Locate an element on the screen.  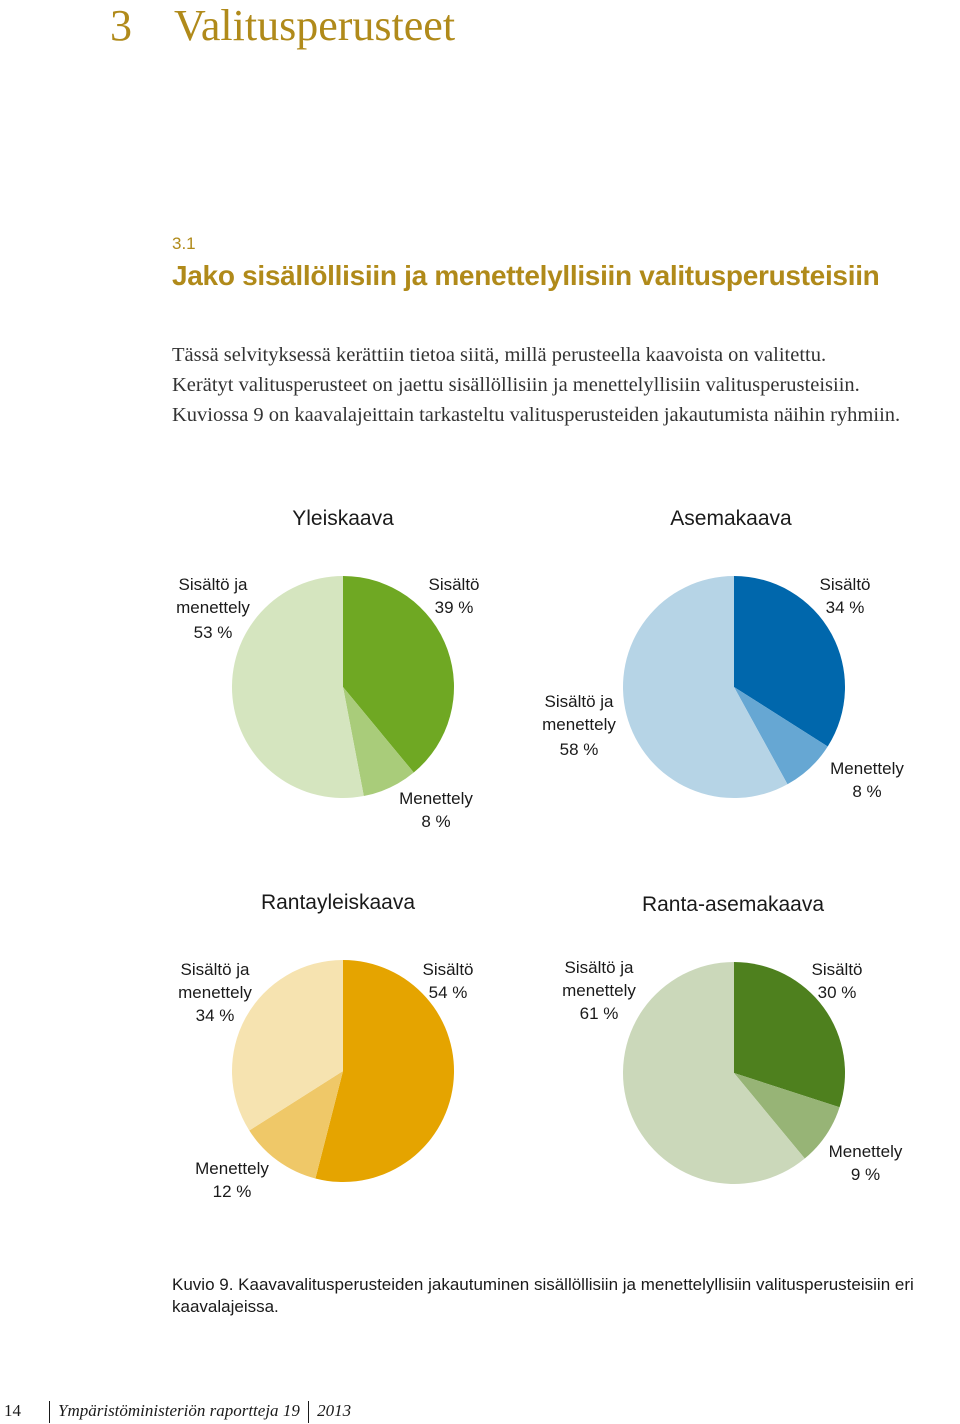
slice-value: 58 % is located at coordinates (579, 749).